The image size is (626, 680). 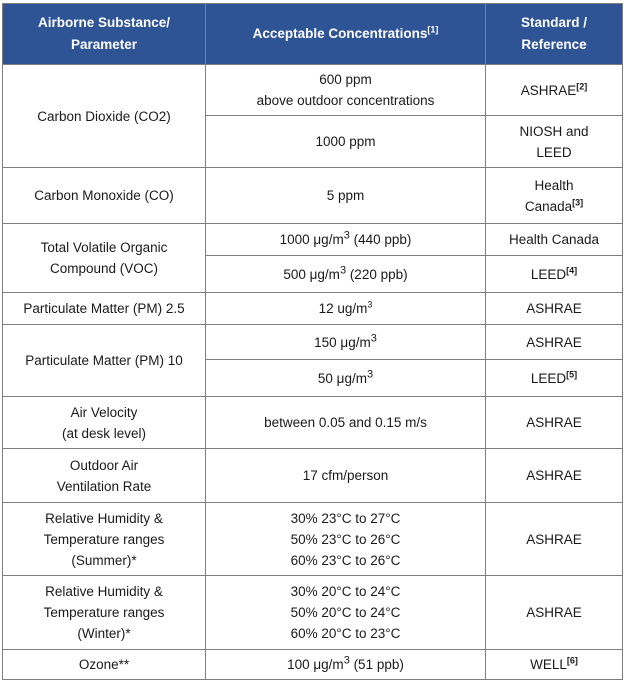 I want to click on pm10-std-2: LEED[5], so click(x=554, y=378).